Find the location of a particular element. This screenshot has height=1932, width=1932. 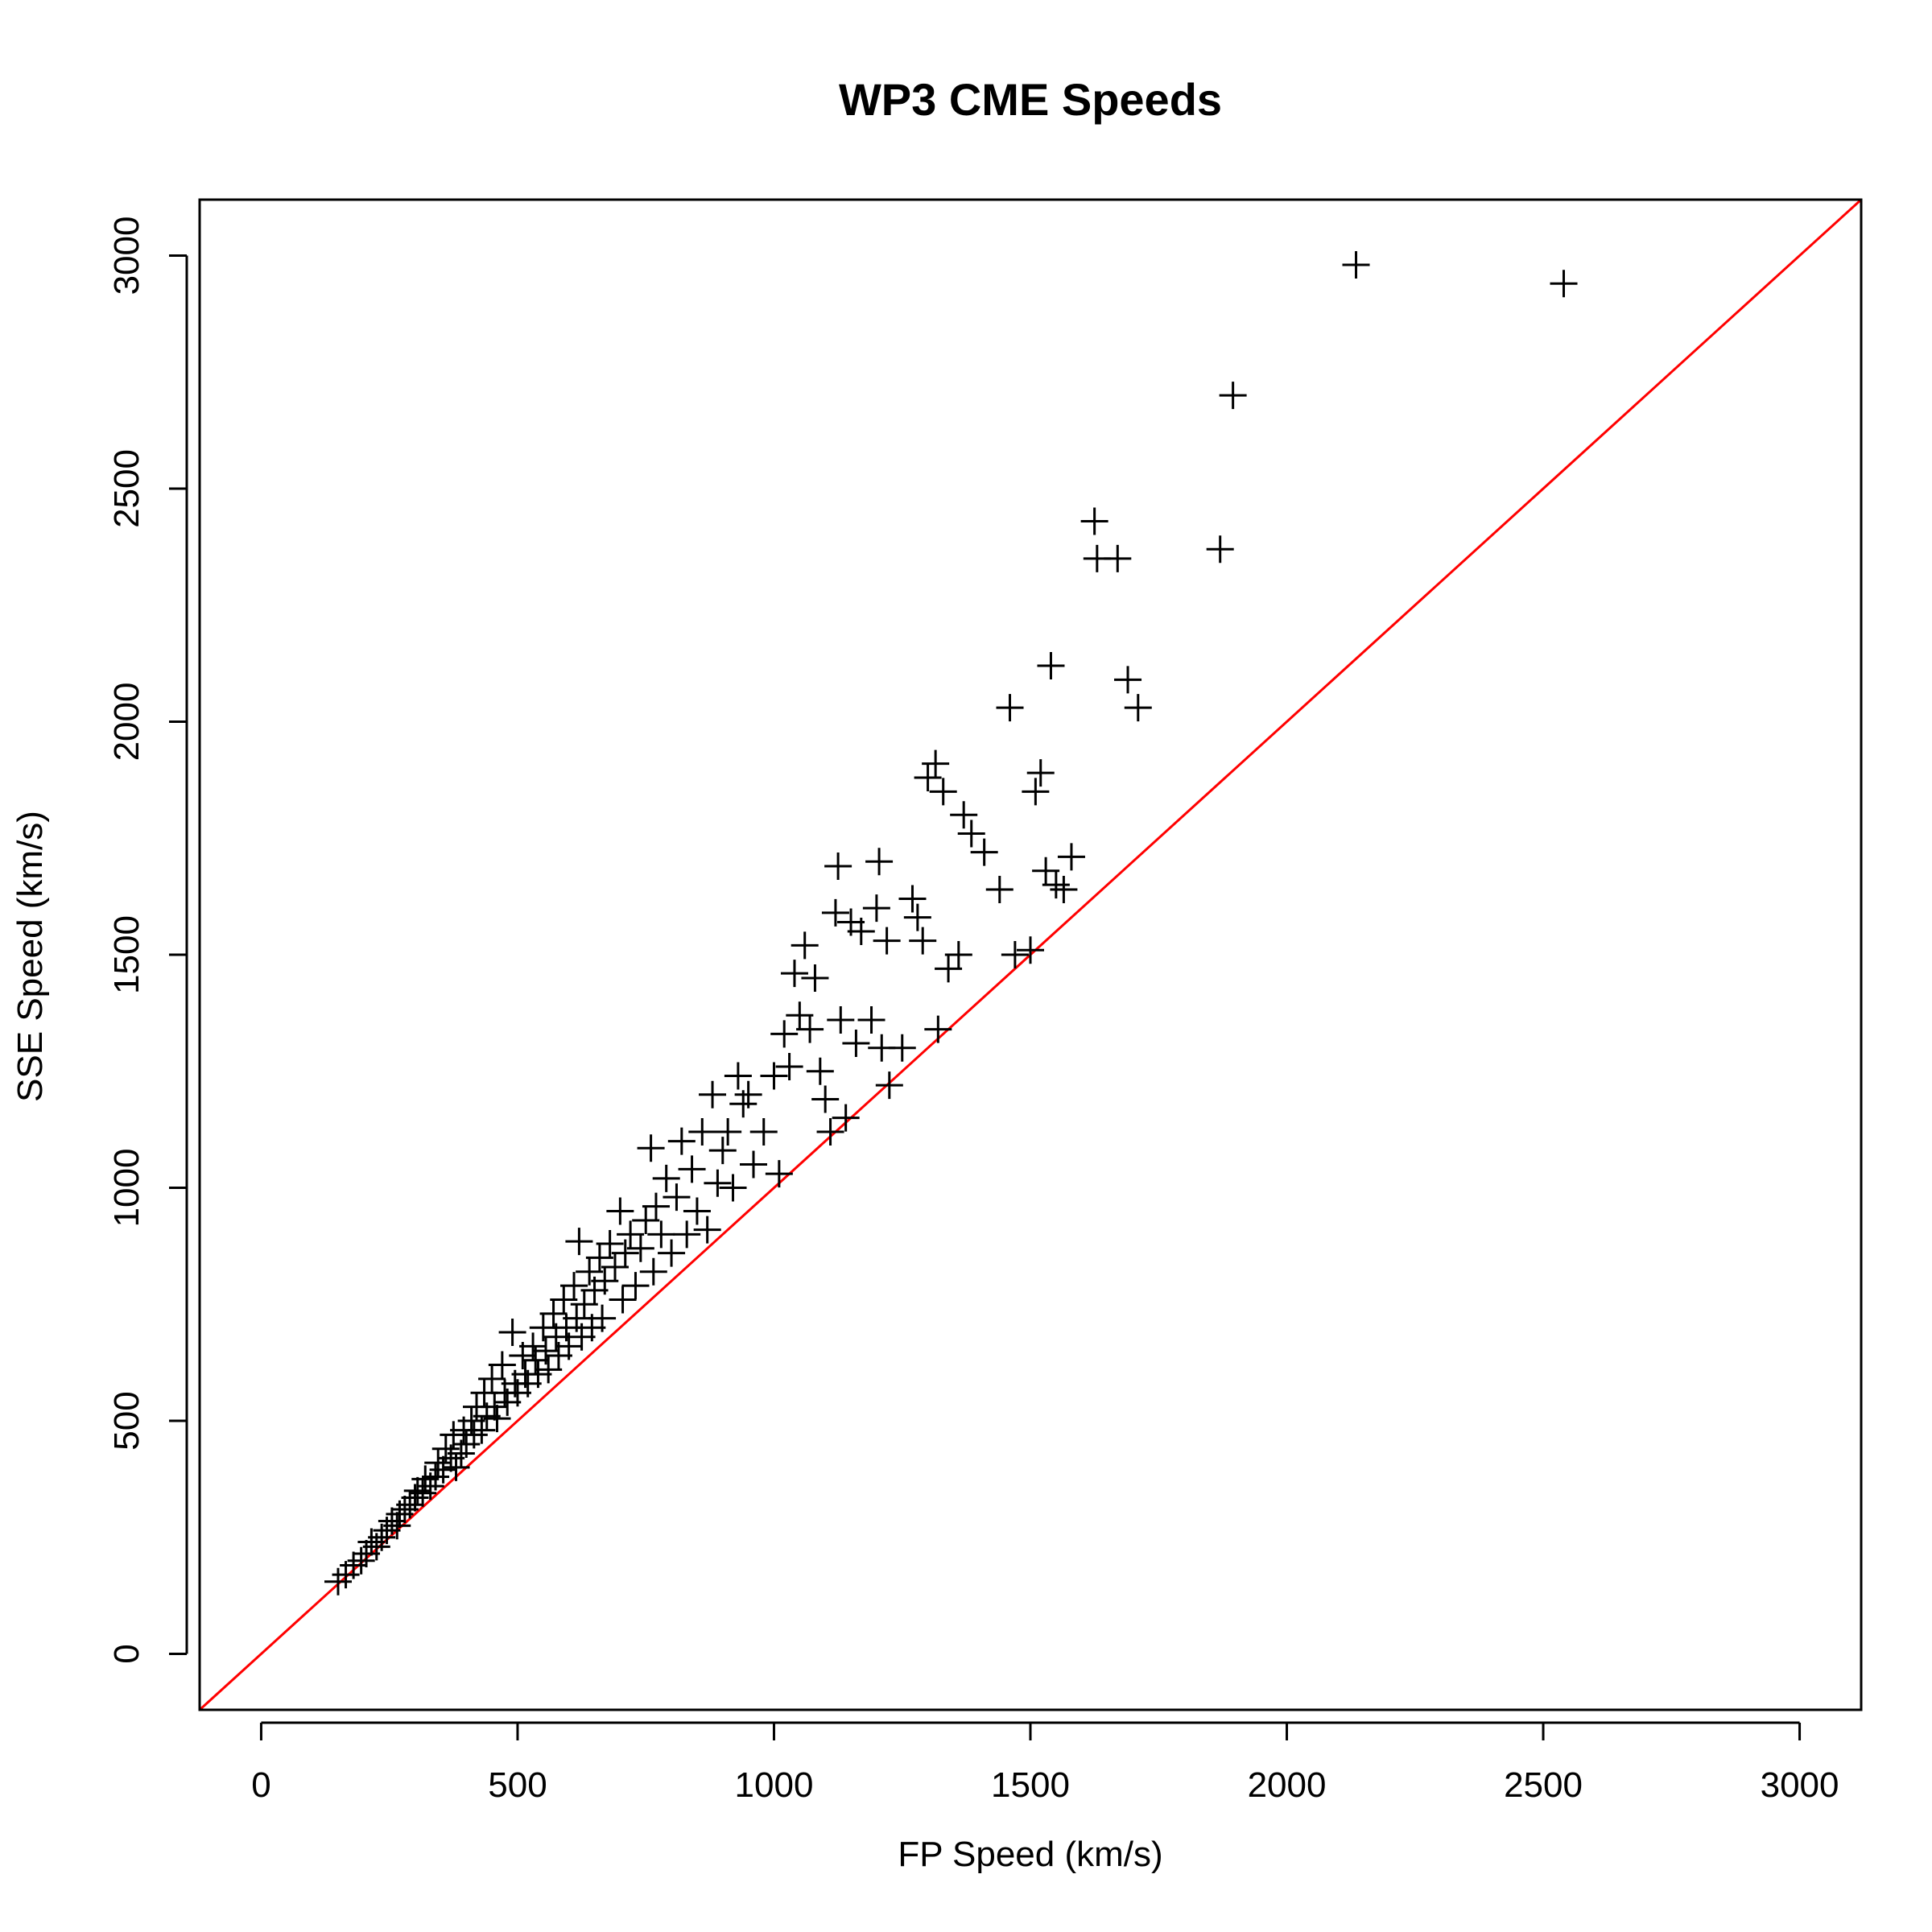

x-tick-label: 1500 is located at coordinates (1030, 1785).